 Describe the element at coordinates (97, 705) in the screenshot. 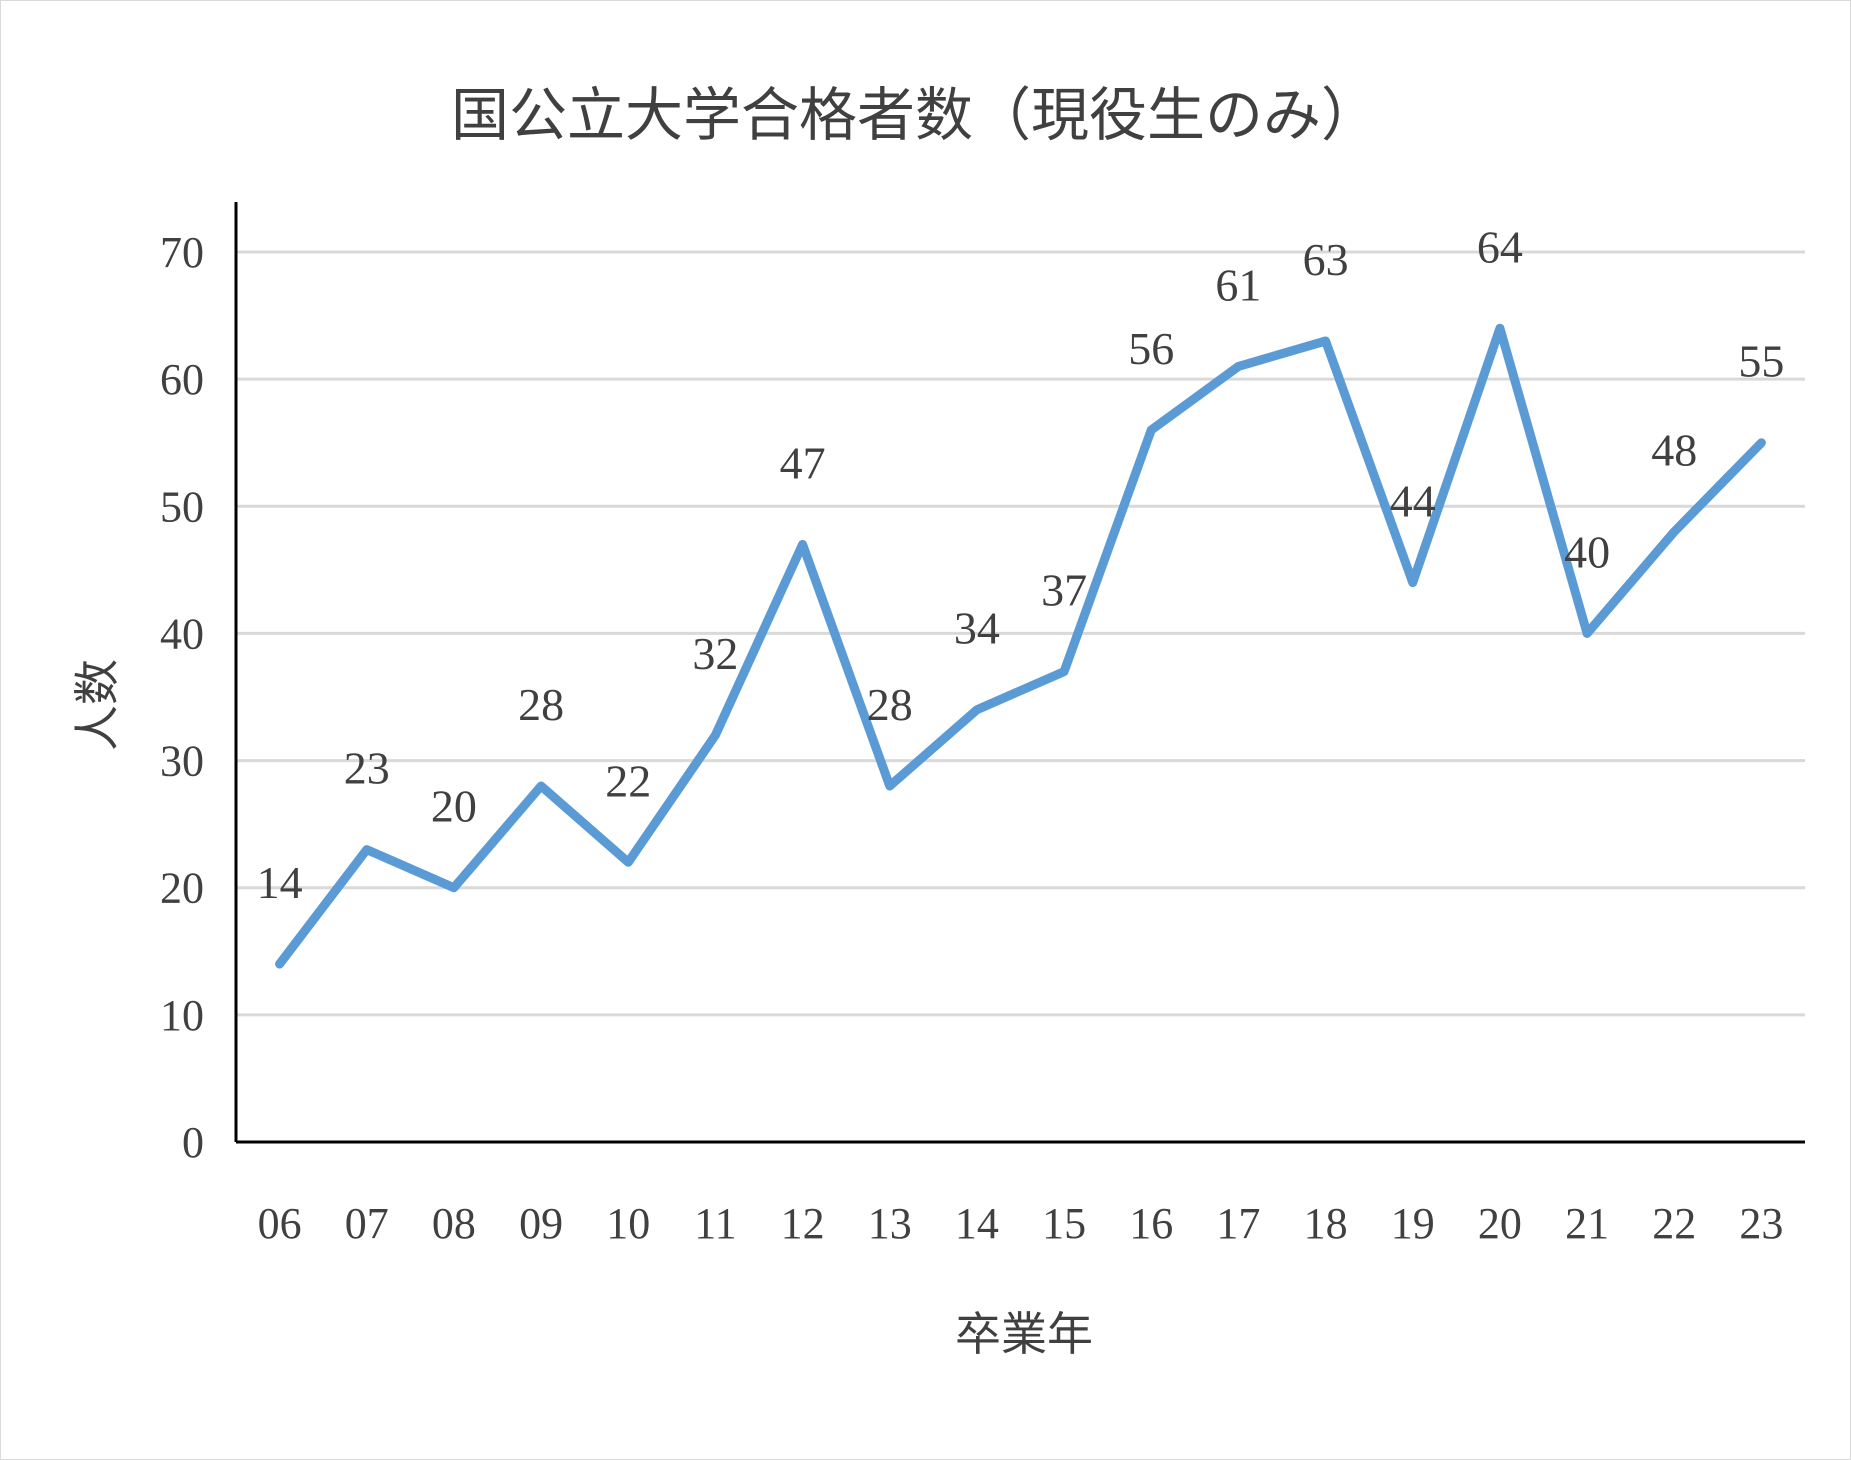

I see `y-axis-title: 人数` at that location.